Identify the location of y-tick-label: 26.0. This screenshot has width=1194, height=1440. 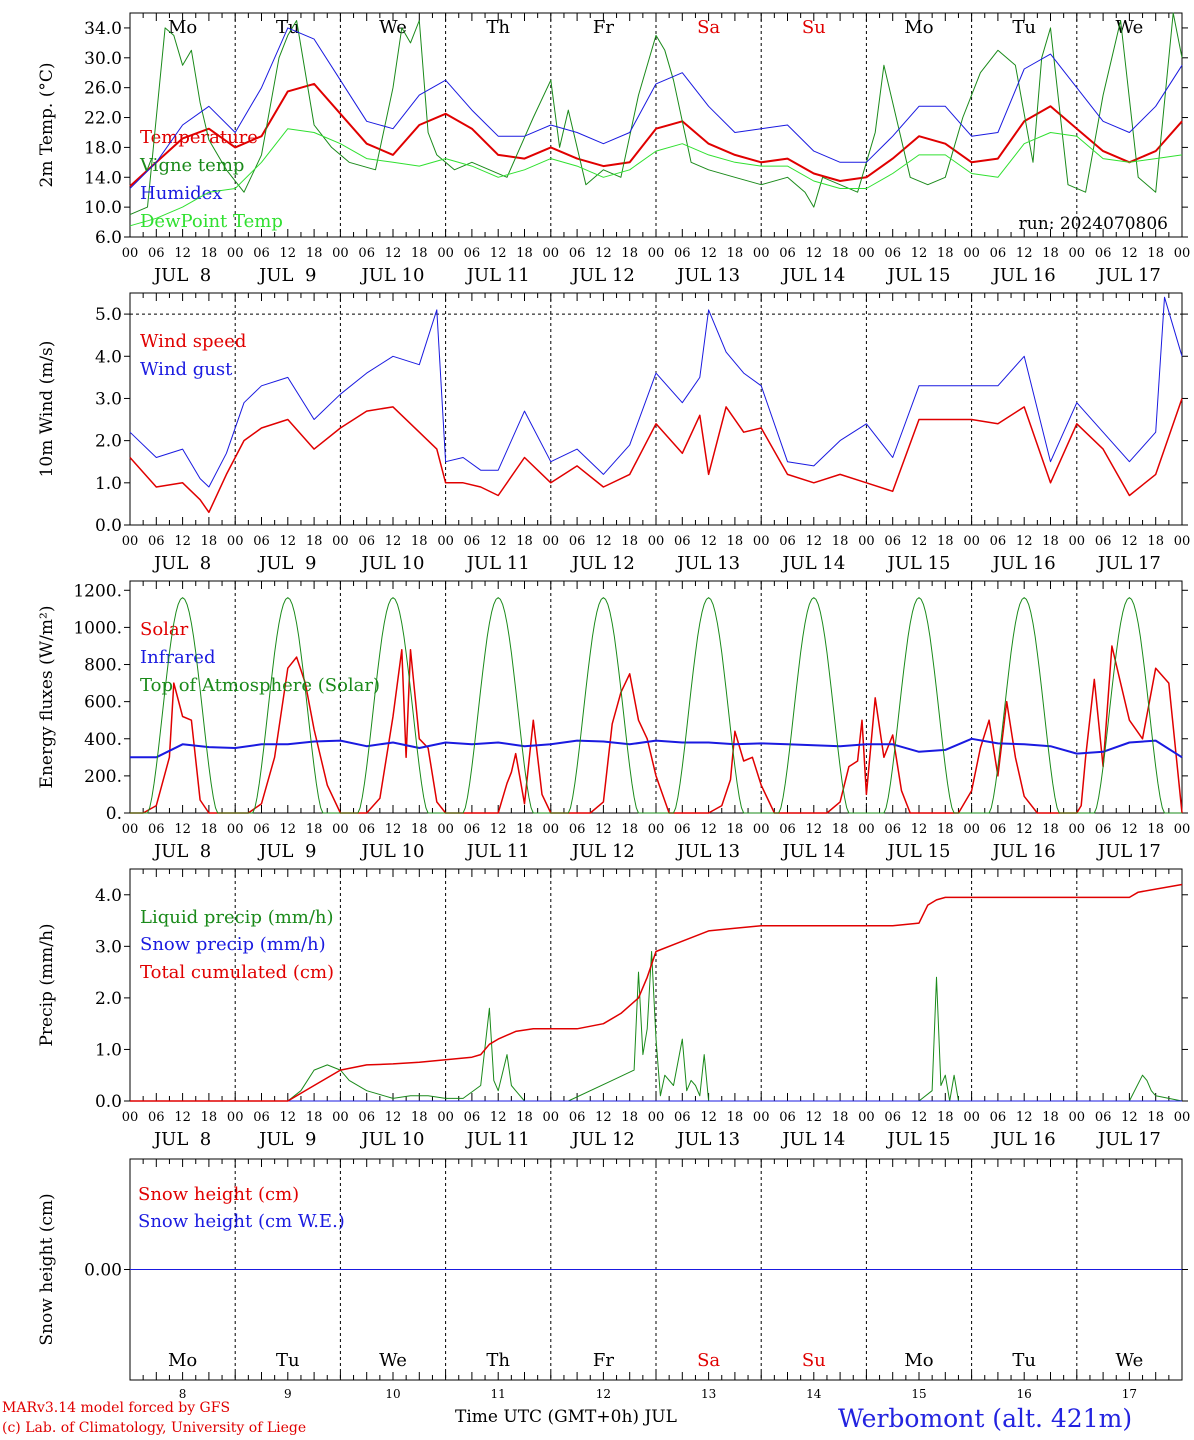
(103, 89).